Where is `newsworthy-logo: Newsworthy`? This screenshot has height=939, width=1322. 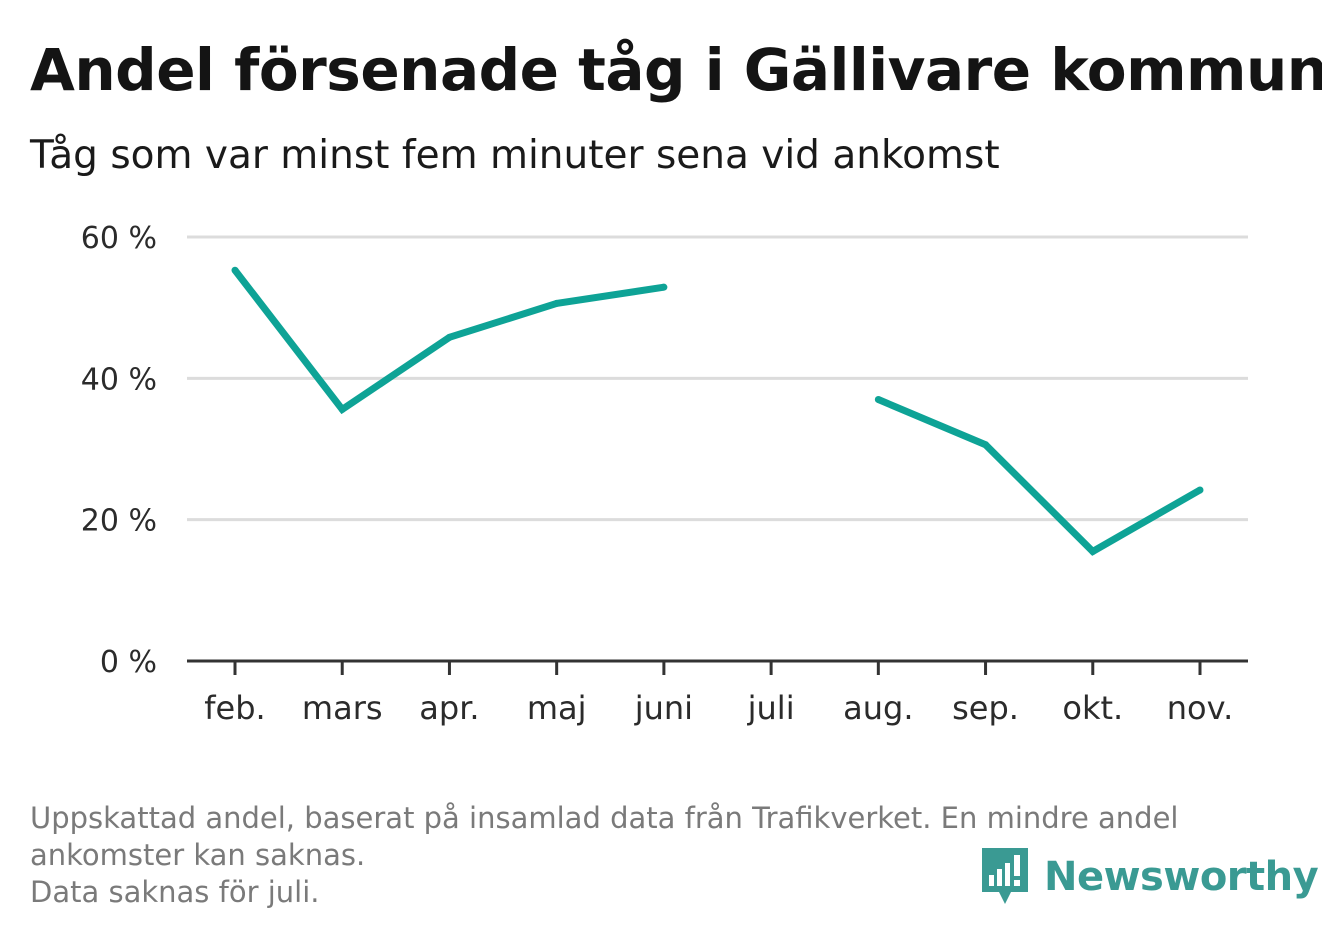
newsworthy-logo: Newsworthy is located at coordinates (1149, 877).